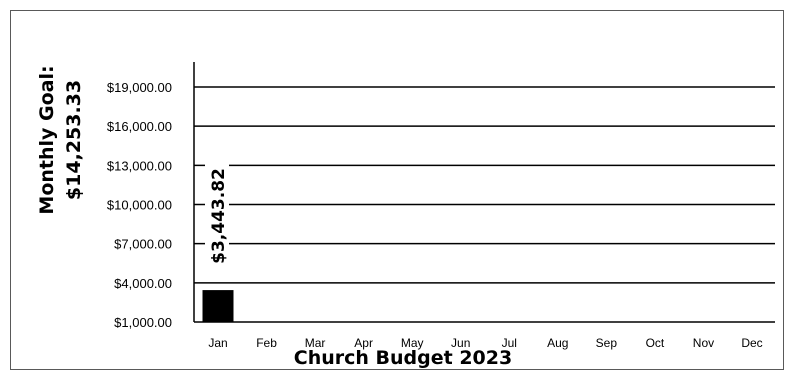  I want to click on x-tick-label: Jul, so click(509, 343).